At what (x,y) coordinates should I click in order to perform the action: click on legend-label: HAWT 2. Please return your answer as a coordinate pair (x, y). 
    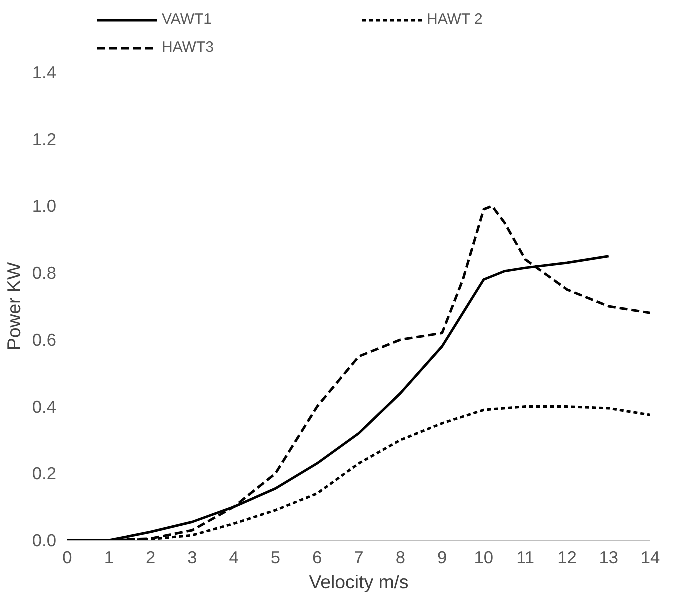
    Looking at the image, I should click on (455, 19).